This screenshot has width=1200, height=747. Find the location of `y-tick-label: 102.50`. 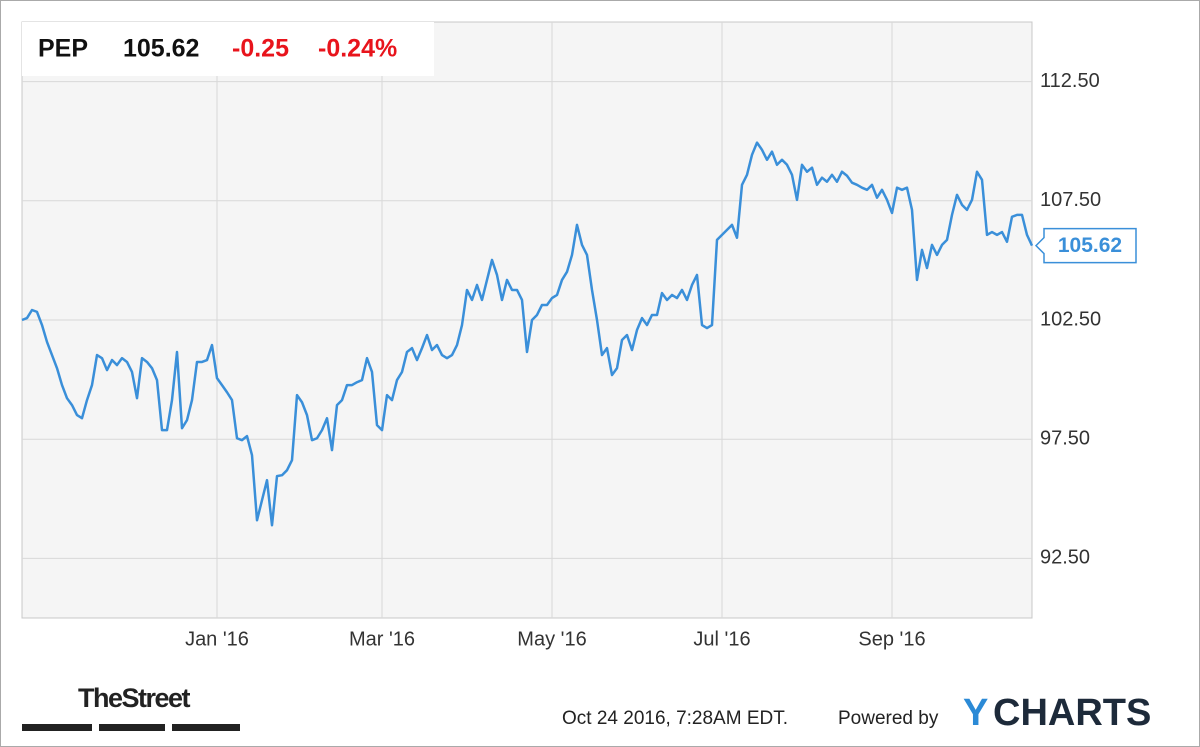

y-tick-label: 102.50 is located at coordinates (1070, 319).